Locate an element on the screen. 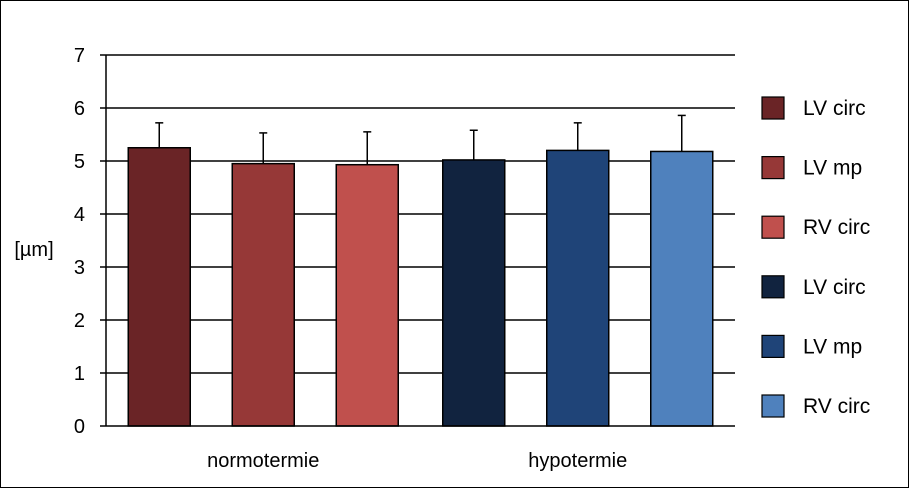 This screenshot has height=488, width=909. y-tick-label: 0 is located at coordinates (79, 427).